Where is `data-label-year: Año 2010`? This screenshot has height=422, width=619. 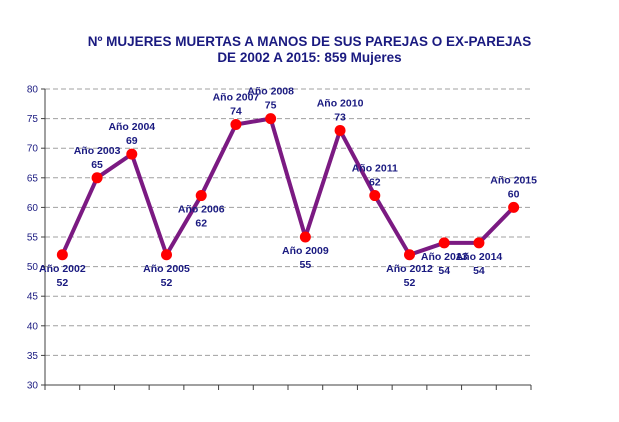 data-label-year: Año 2010 is located at coordinates (340, 103).